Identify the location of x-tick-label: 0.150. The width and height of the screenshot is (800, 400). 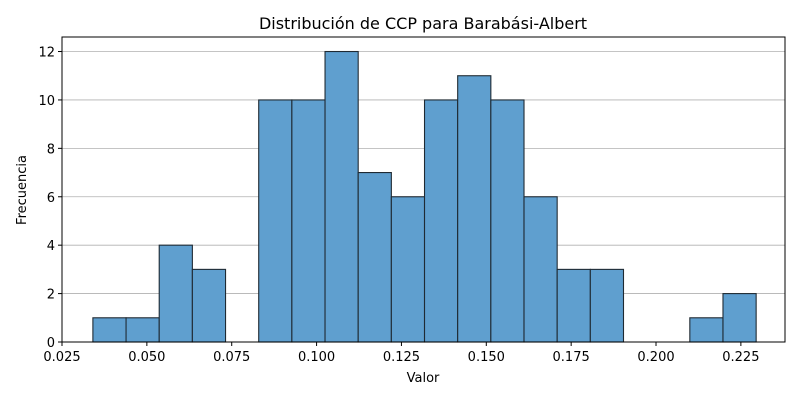
(486, 357).